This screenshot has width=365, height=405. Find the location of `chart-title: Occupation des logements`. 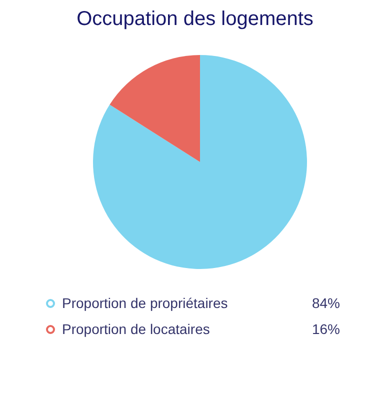

chart-title: Occupation des logements is located at coordinates (195, 19).